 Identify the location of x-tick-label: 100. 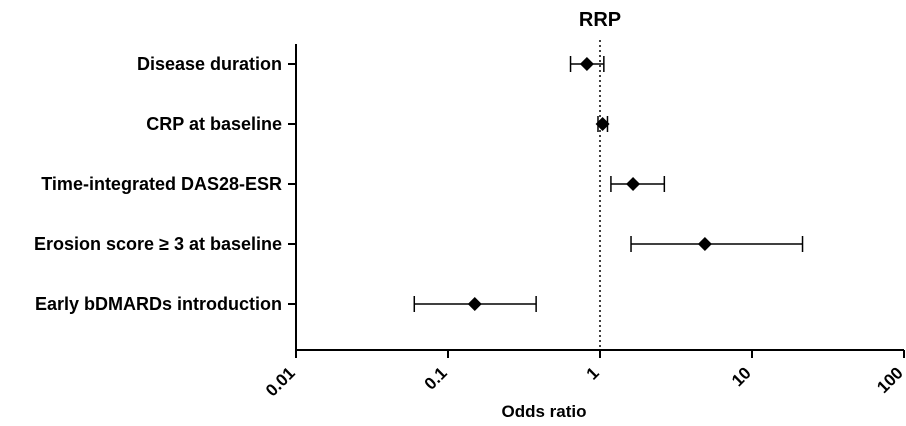
(889, 379).